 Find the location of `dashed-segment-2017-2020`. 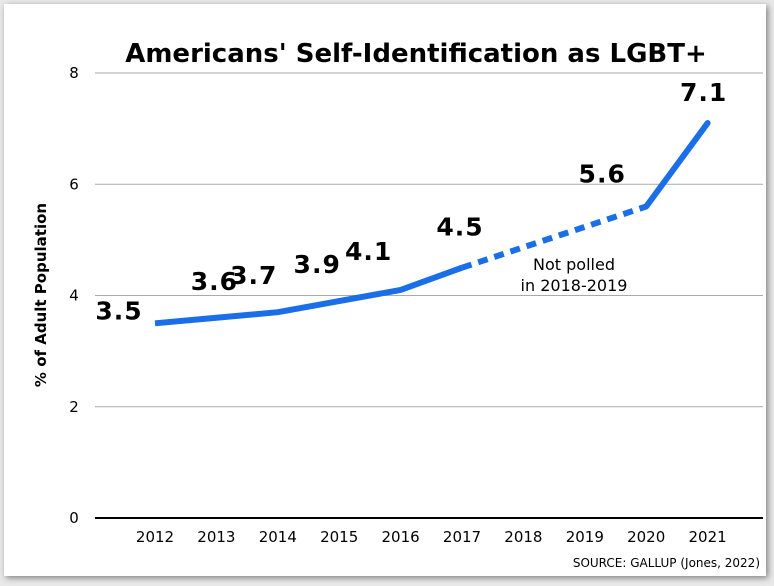

dashed-segment-2017-2020 is located at coordinates (554, 237).